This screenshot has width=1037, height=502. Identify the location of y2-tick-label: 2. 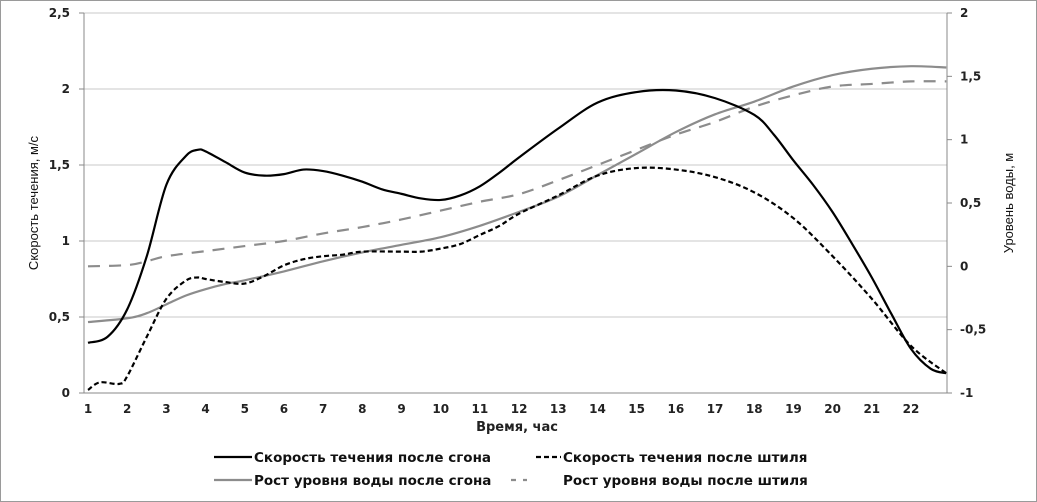
(964, 13).